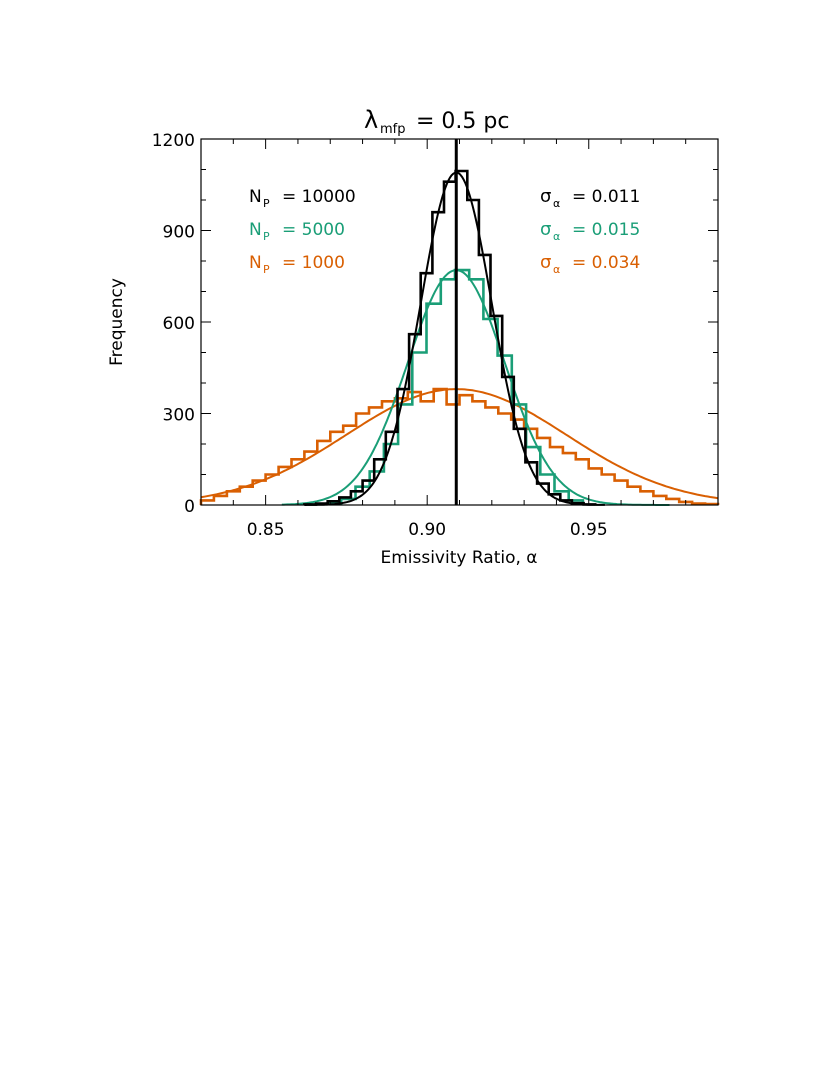  What do you see at coordinates (189, 507) in the screenshot?
I see `y-tick-label: 0` at bounding box center [189, 507].